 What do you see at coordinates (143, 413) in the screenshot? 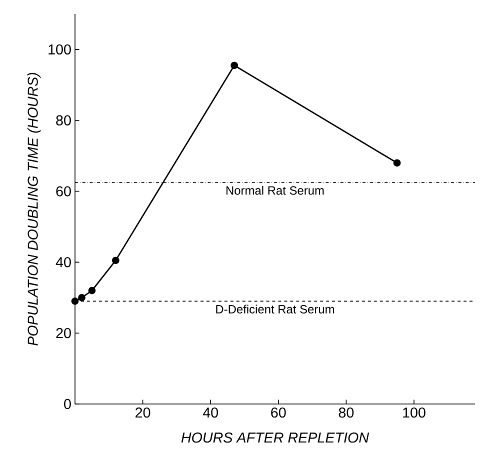
I see `x-tick-label: 20` at bounding box center [143, 413].